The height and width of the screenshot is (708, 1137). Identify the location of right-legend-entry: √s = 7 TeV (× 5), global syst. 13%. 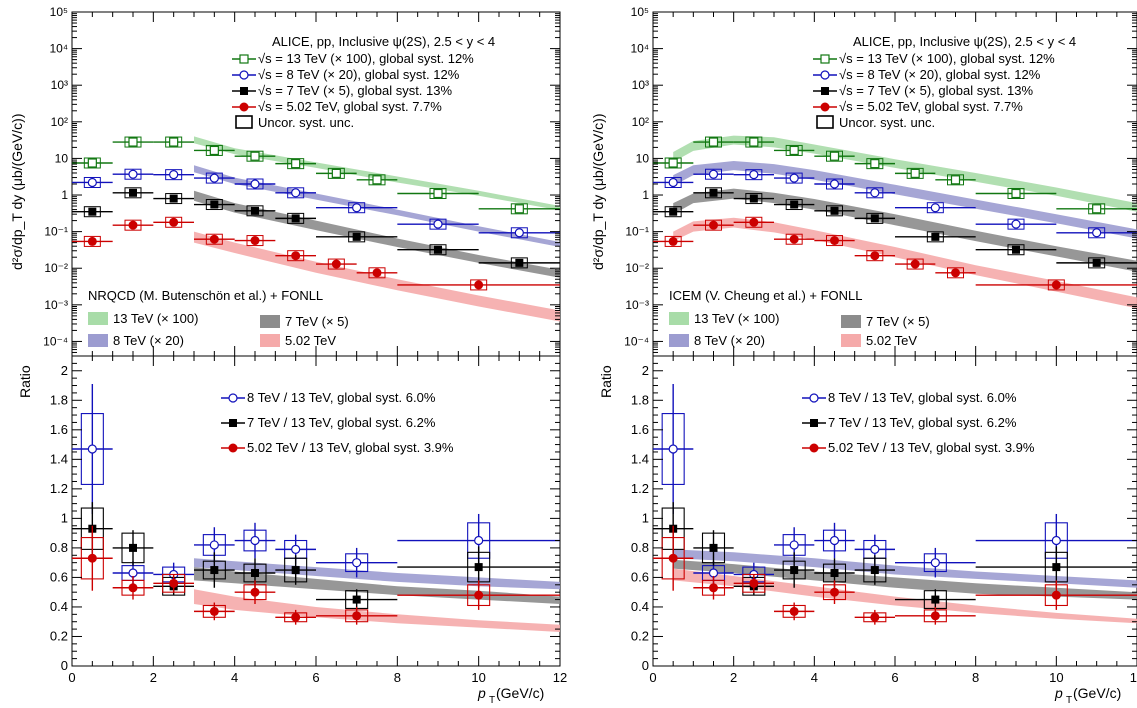
(936, 90).